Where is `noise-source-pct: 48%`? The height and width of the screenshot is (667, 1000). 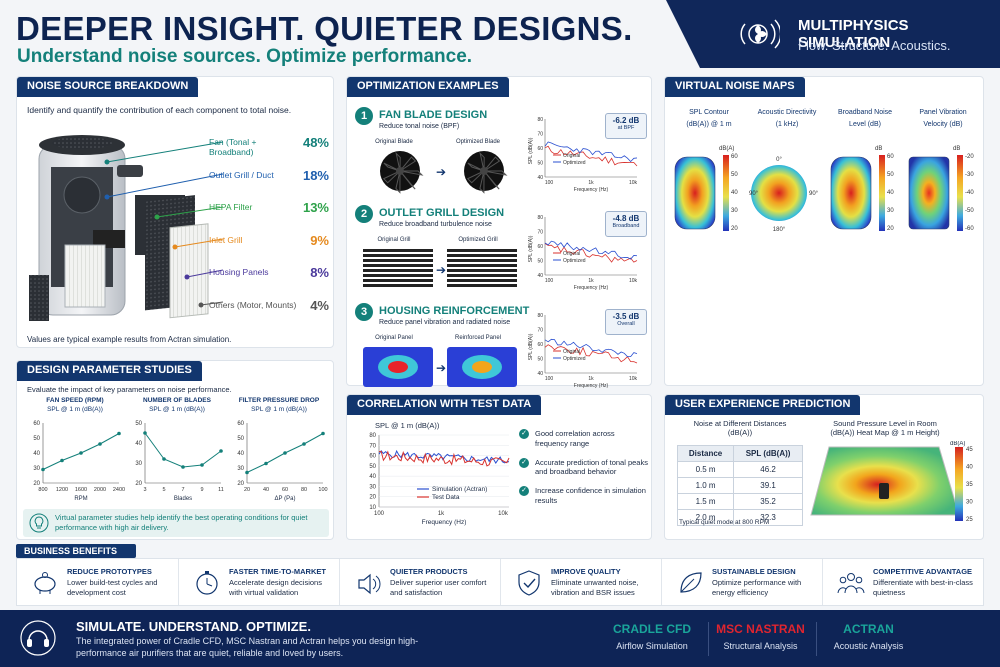
noise-source-pct: 48% is located at coordinates (315, 142).